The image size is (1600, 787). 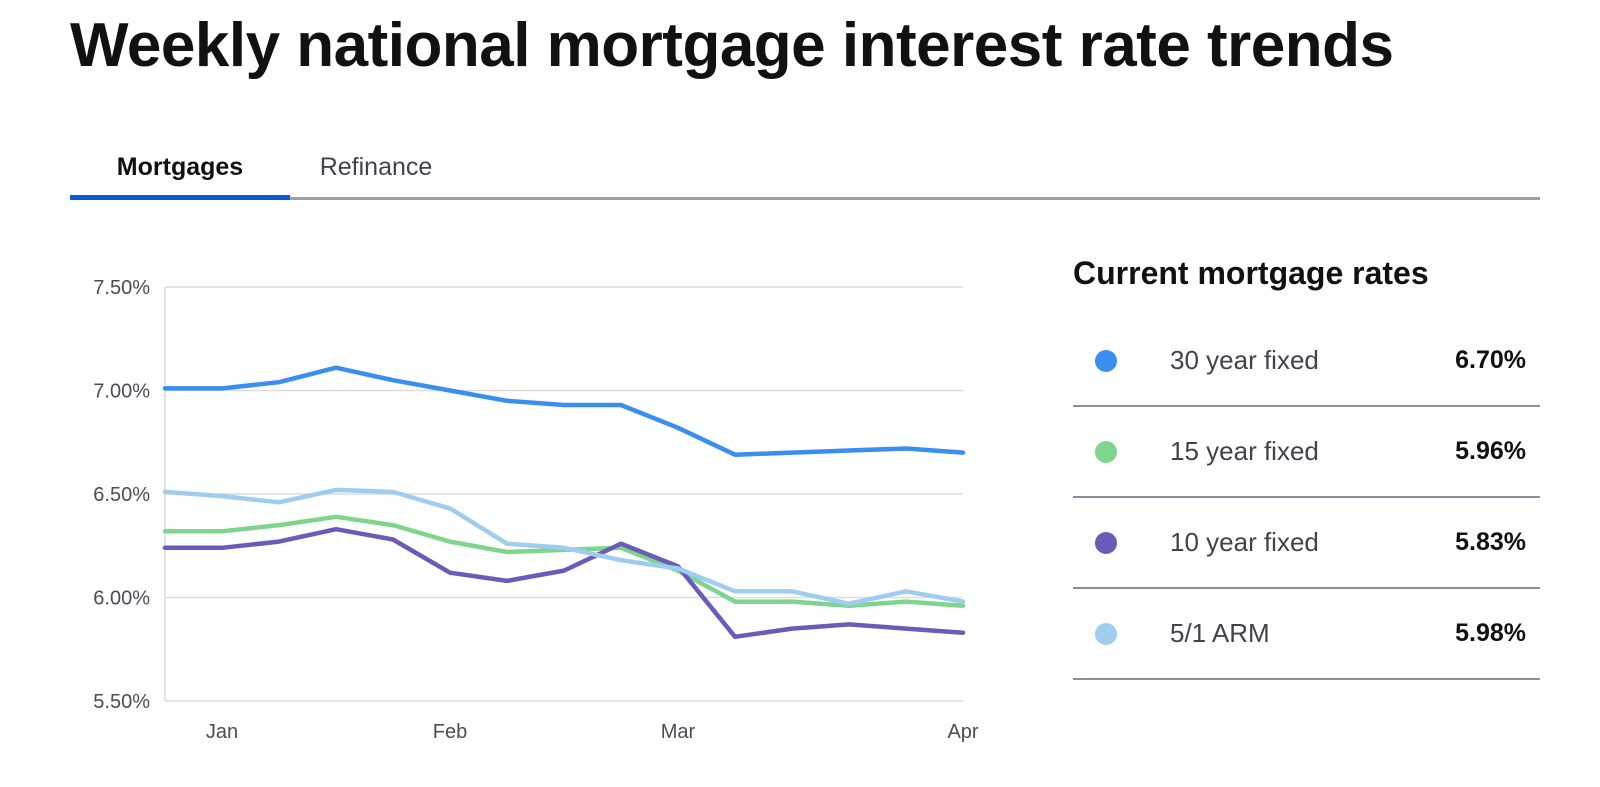 I want to click on series-line-10-year-fixed, so click(x=564, y=583).